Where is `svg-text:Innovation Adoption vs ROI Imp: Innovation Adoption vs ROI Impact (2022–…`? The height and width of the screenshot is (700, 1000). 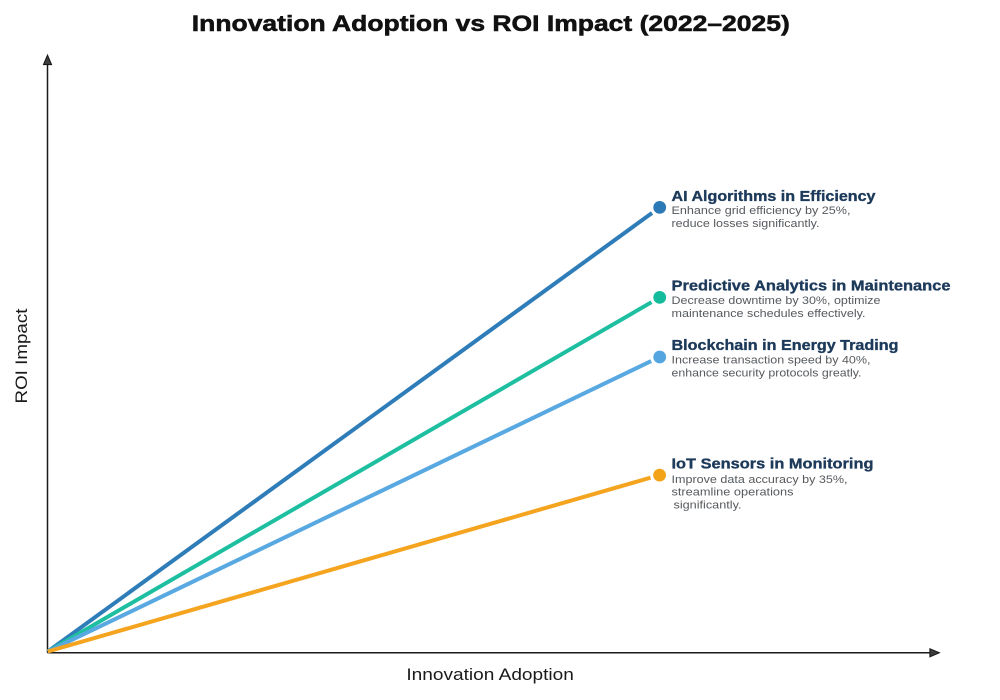
svg-text:Innovation Adoption vs ROI Imp: Innovation Adoption vs ROI Impact (2022–… is located at coordinates (491, 23).